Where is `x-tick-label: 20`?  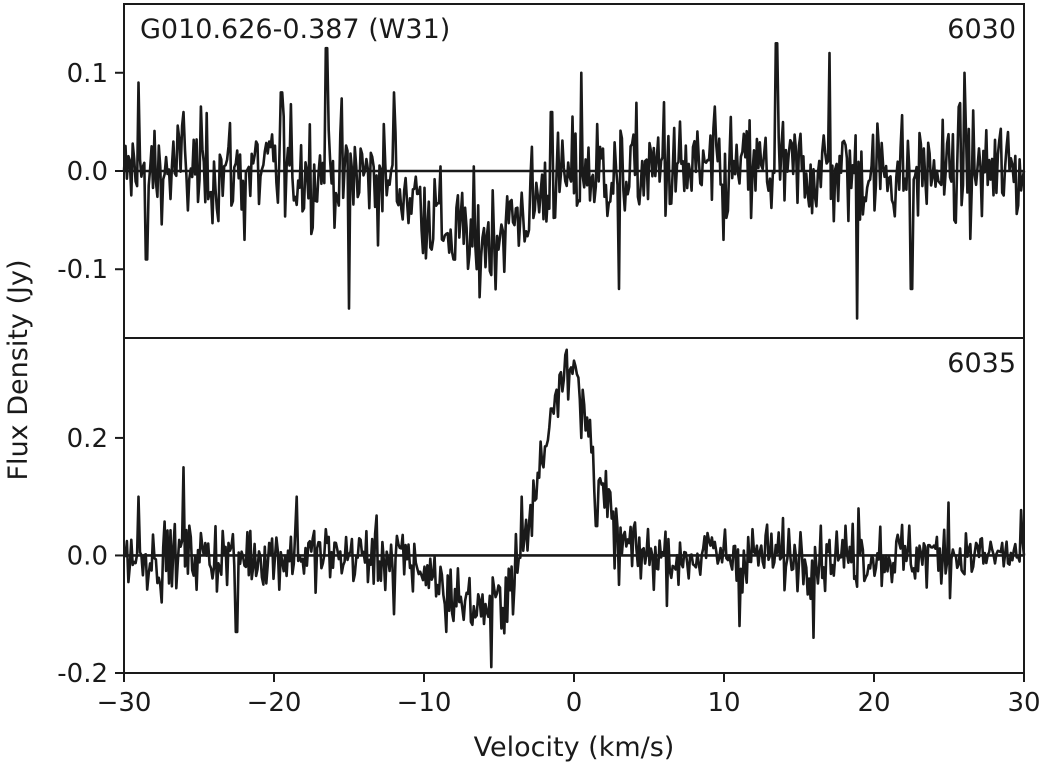
x-tick-label: 20 is located at coordinates (873, 703).